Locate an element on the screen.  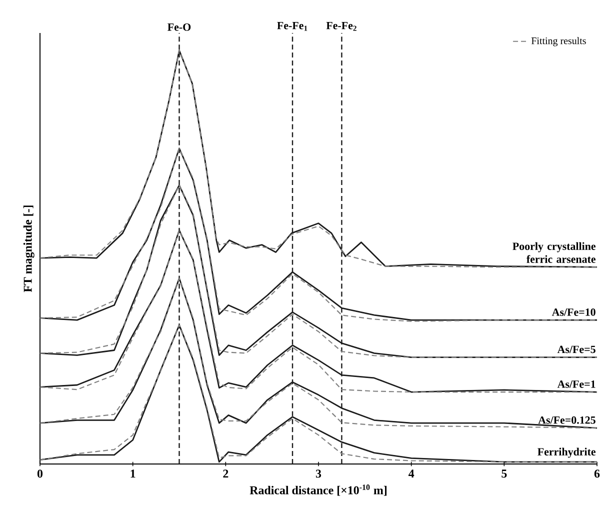
x-tick-label: 1 is located at coordinates (133, 474).